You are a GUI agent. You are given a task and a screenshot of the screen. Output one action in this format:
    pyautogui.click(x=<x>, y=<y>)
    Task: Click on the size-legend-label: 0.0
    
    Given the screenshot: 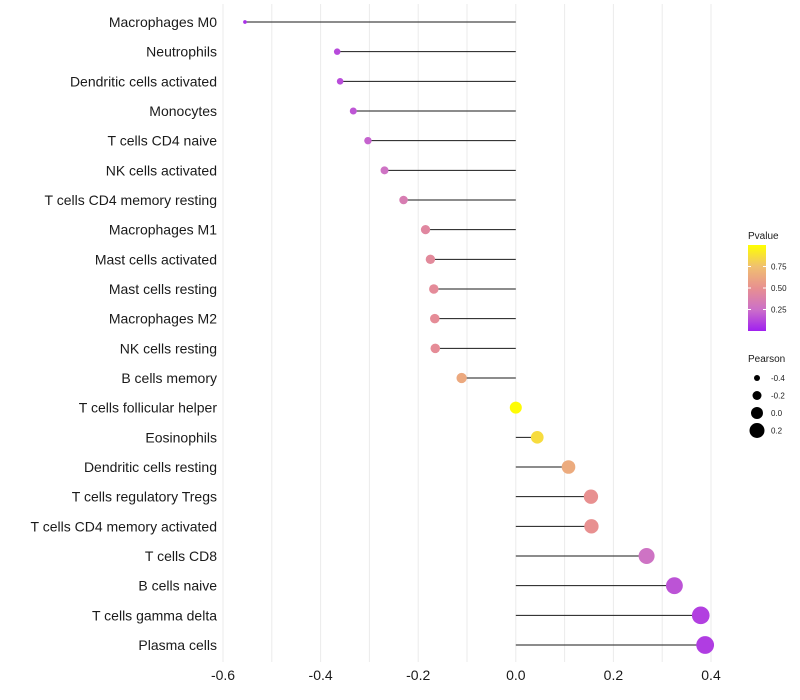 What is the action you would take?
    pyautogui.click(x=777, y=413)
    